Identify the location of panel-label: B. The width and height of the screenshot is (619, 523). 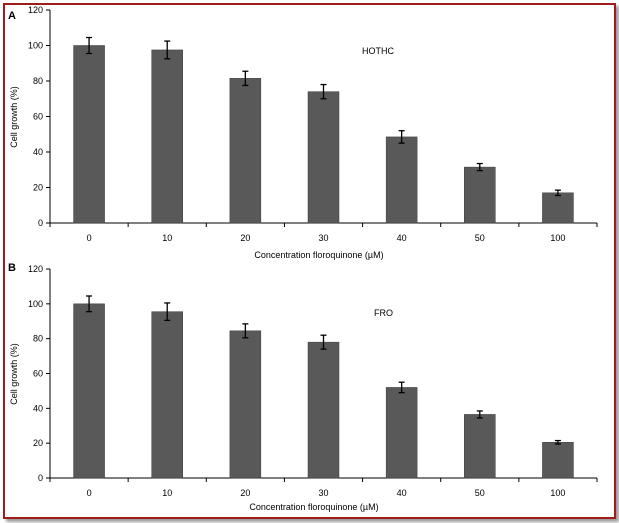
(12, 268).